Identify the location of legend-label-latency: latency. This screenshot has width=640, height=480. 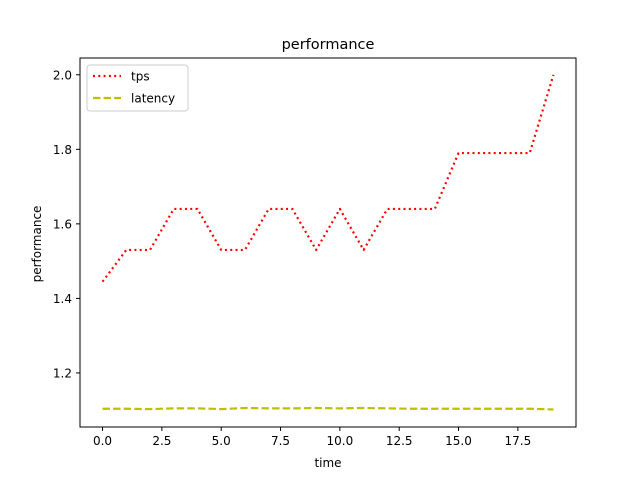
(153, 99).